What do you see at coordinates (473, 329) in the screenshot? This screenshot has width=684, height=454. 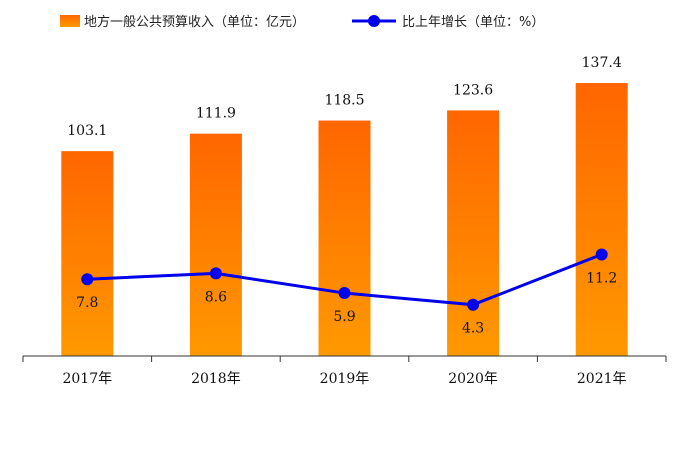 I see `line-value-label-3: 4.3` at bounding box center [473, 329].